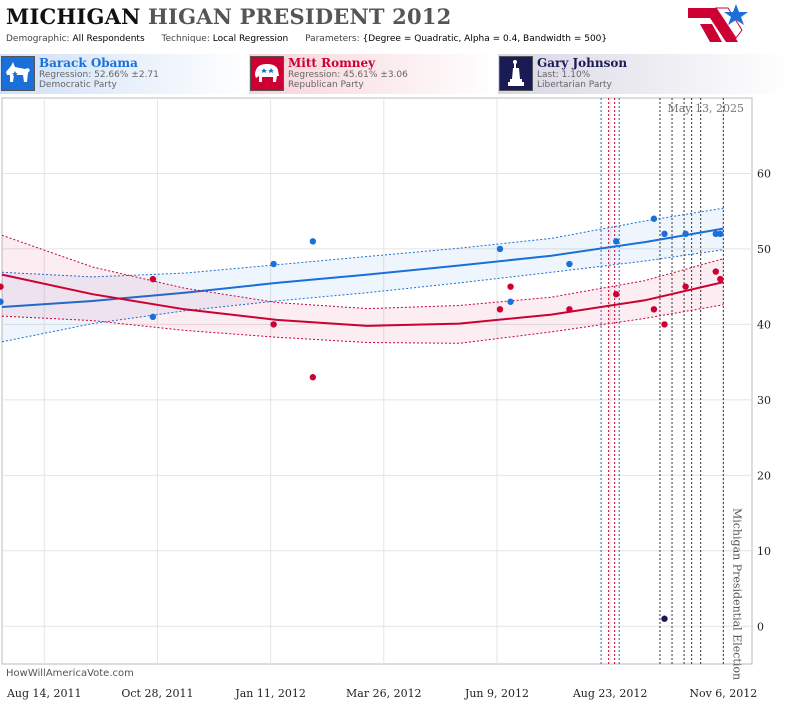 This screenshot has width=789, height=704. Describe the element at coordinates (705, 108) in the screenshot. I see `current-date-label: May 13, 2025` at that location.